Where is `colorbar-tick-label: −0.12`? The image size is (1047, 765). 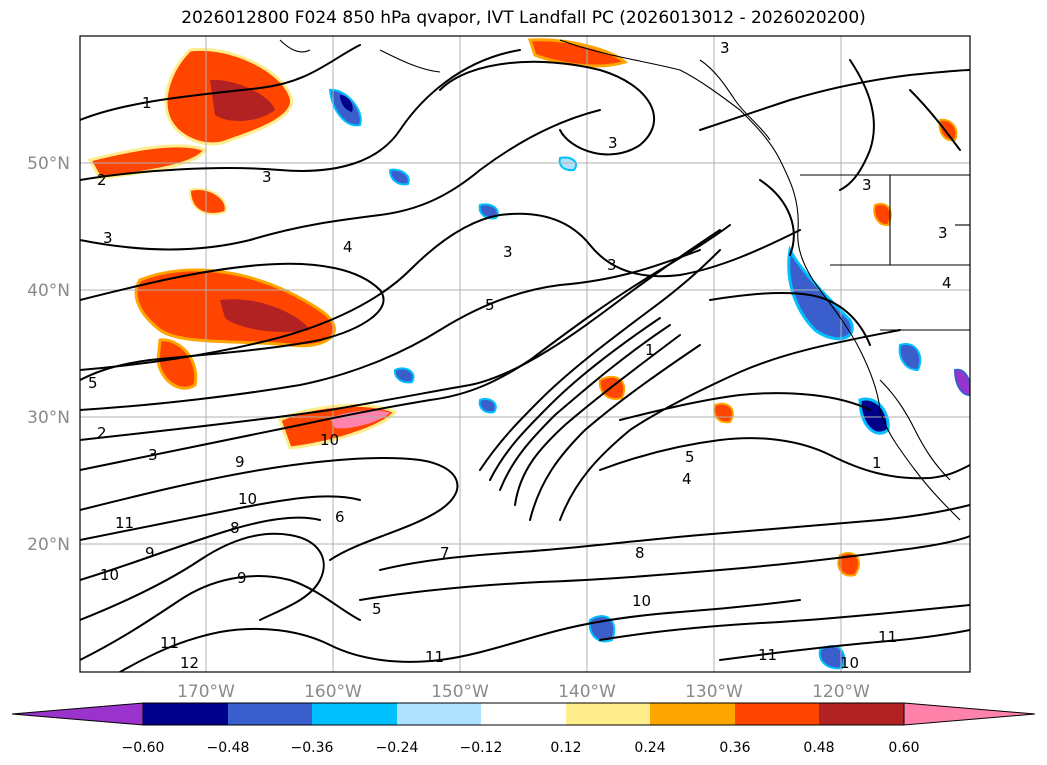 colorbar-tick-label: −0.12 is located at coordinates (481, 748).